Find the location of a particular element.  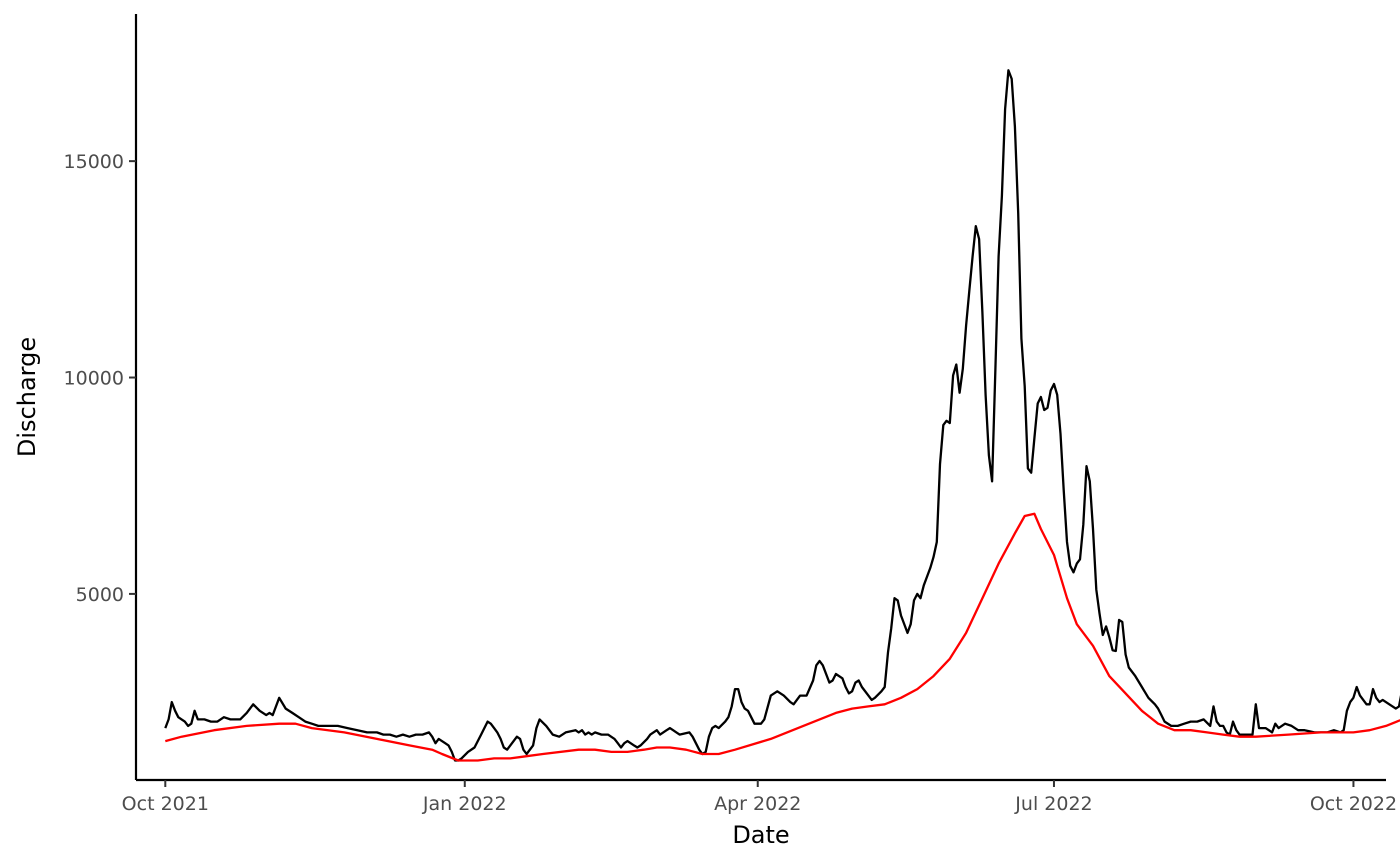

y-axis-ticks: 5000 10000 15000 is located at coordinates (100, 378).